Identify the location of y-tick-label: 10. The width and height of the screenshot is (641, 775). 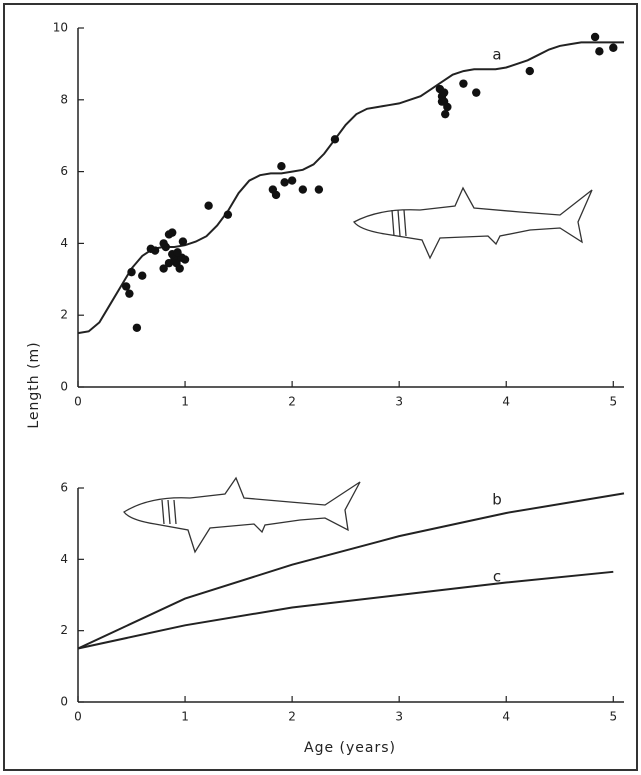
(60, 28).